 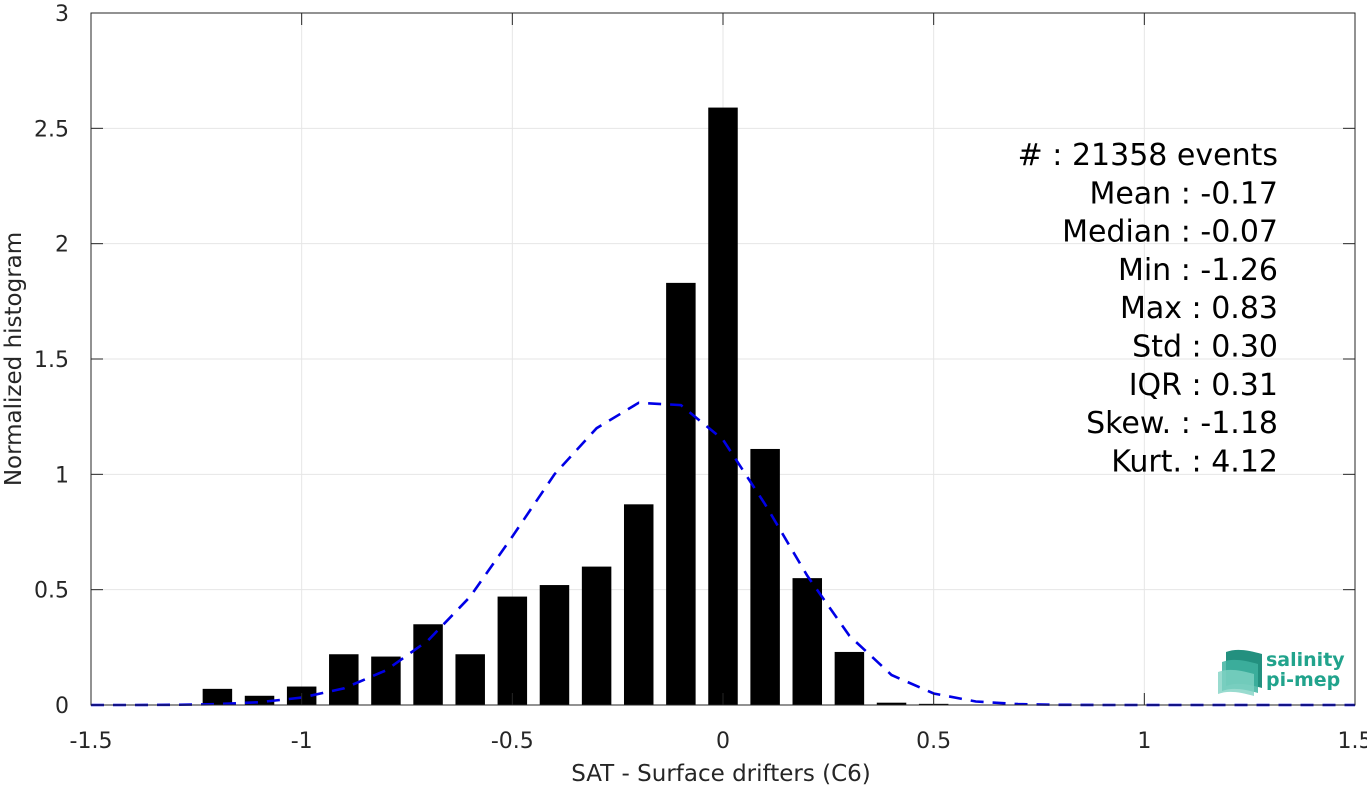 I want to click on y-axis-label: Normalized histogram, so click(x=14, y=359).